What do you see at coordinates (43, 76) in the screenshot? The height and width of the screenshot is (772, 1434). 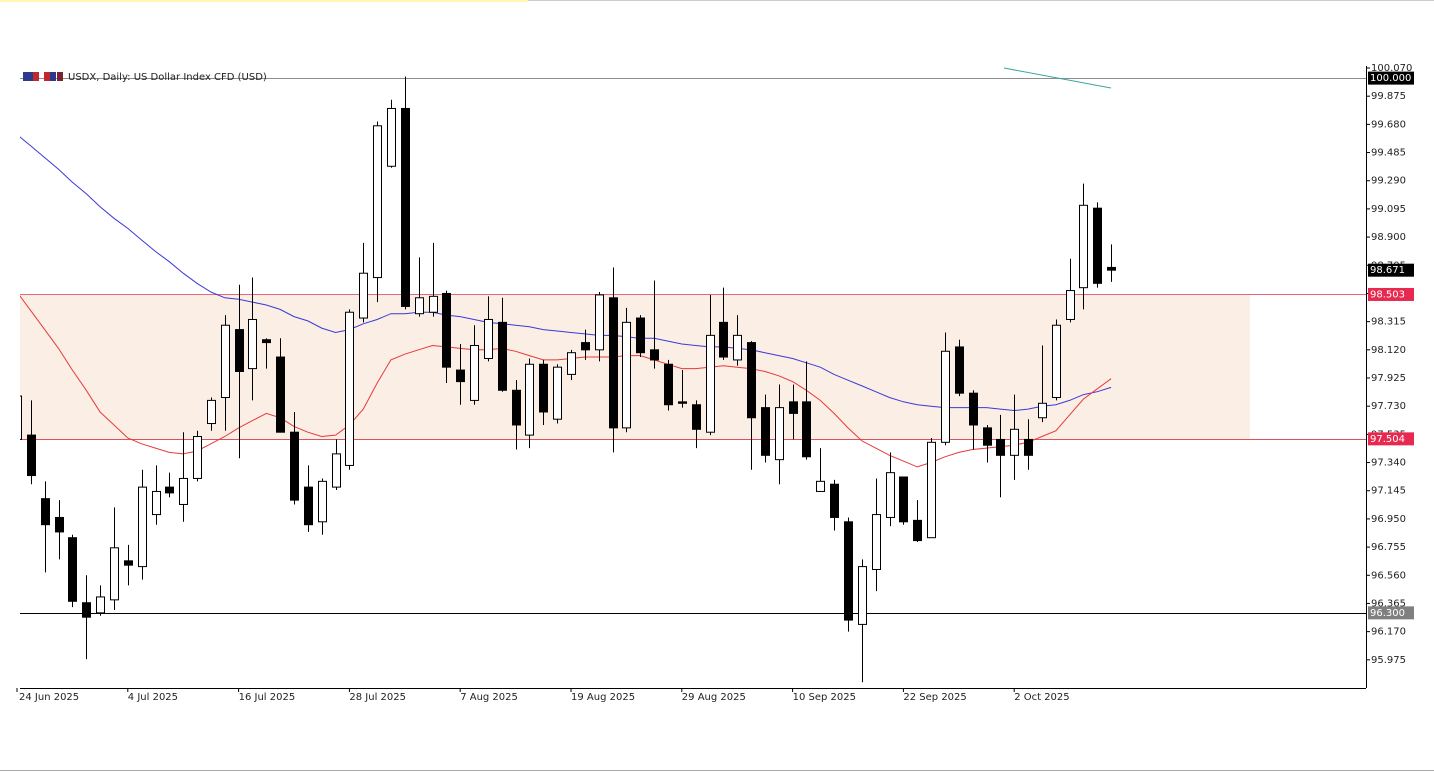 I see `symbol-icon` at bounding box center [43, 76].